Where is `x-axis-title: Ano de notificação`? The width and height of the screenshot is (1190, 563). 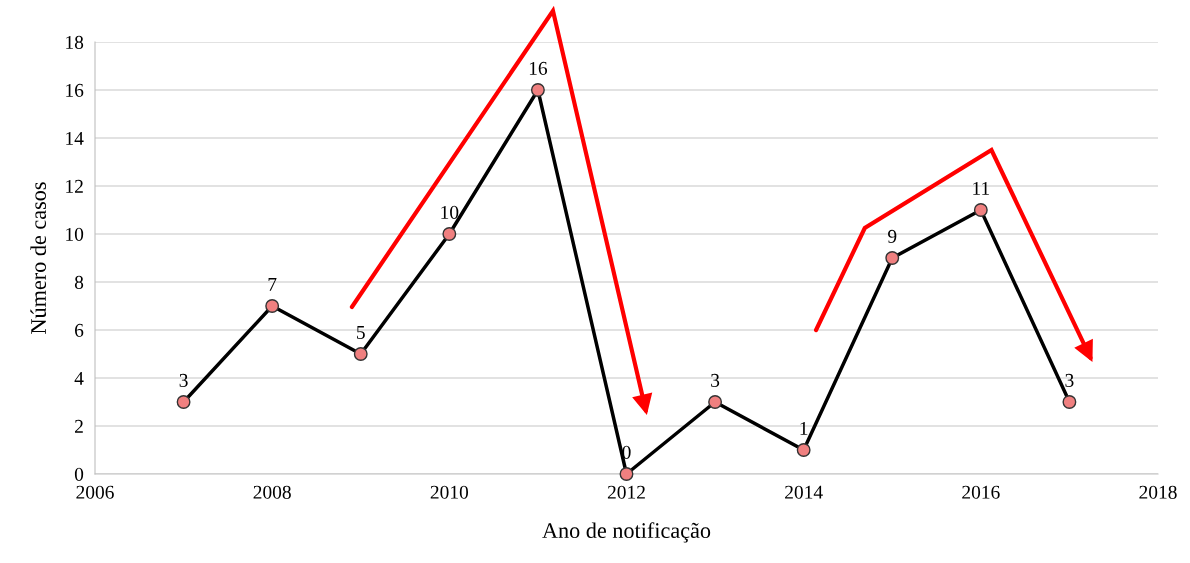 x-axis-title: Ano de notificação is located at coordinates (626, 532).